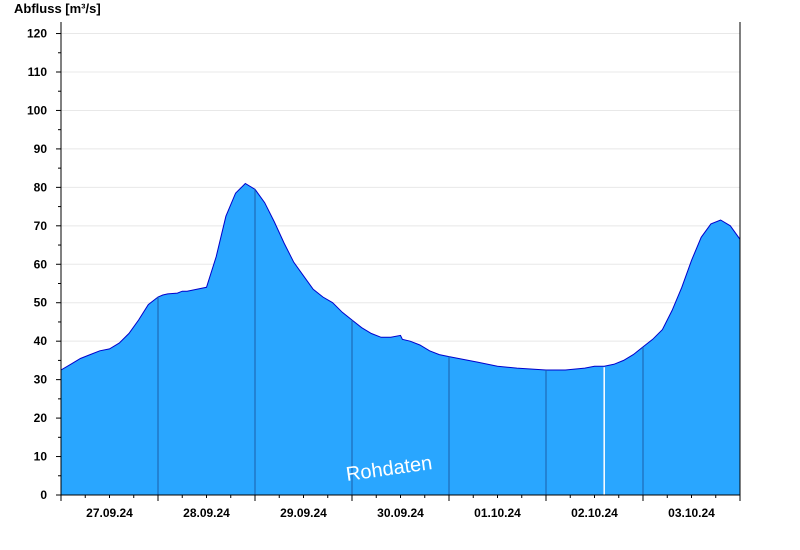  What do you see at coordinates (41, 226) in the screenshot?
I see `y-tick-label: 70` at bounding box center [41, 226].